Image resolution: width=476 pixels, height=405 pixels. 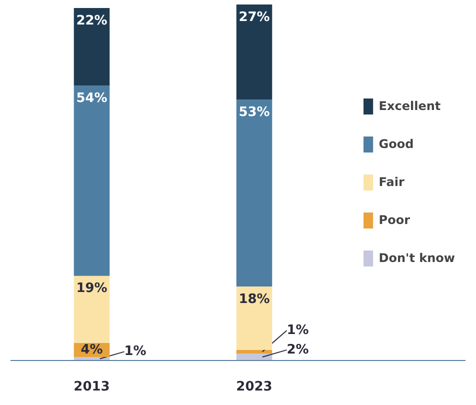 I want to click on legend-label: Fair, so click(x=391, y=182).